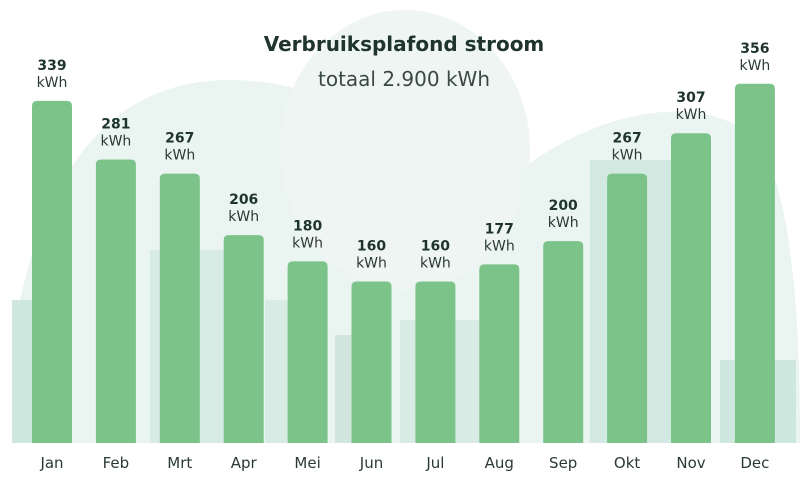 This screenshot has width=808, height=480. Describe the element at coordinates (244, 463) in the screenshot. I see `x-tick-label: Apr` at that location.